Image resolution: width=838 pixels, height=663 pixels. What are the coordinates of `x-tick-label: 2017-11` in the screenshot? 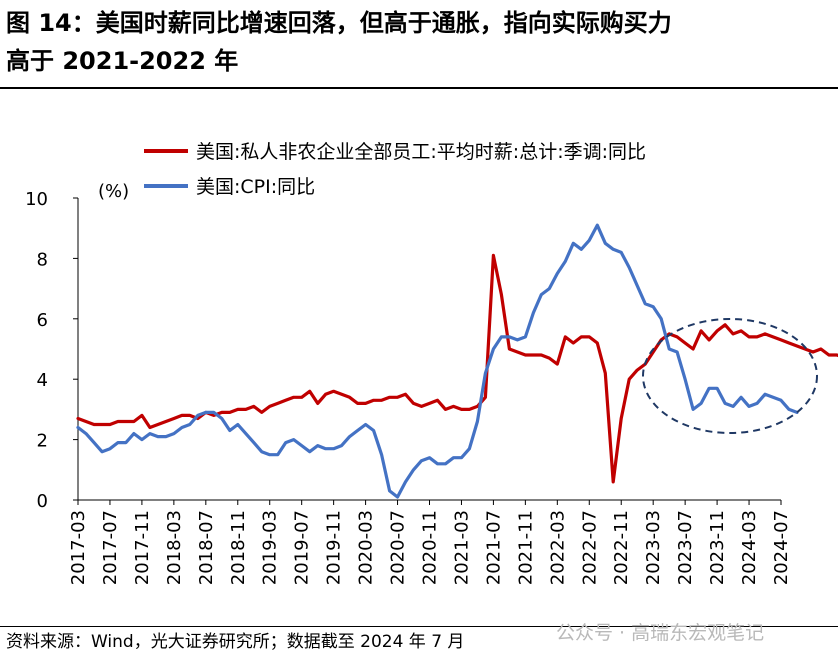 It's located at (142, 547).